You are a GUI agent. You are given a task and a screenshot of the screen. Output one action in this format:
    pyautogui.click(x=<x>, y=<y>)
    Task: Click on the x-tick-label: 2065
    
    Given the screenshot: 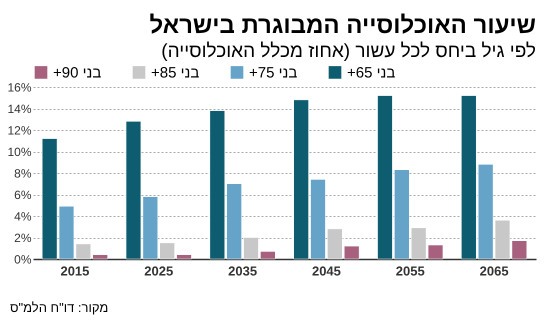 What is the action you would take?
    pyautogui.click(x=494, y=271)
    